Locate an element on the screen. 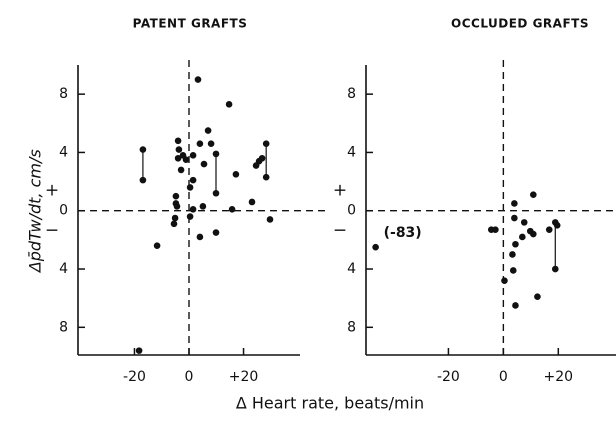 This screenshot has width=616, height=423. annotation: (-83) is located at coordinates (403, 233).